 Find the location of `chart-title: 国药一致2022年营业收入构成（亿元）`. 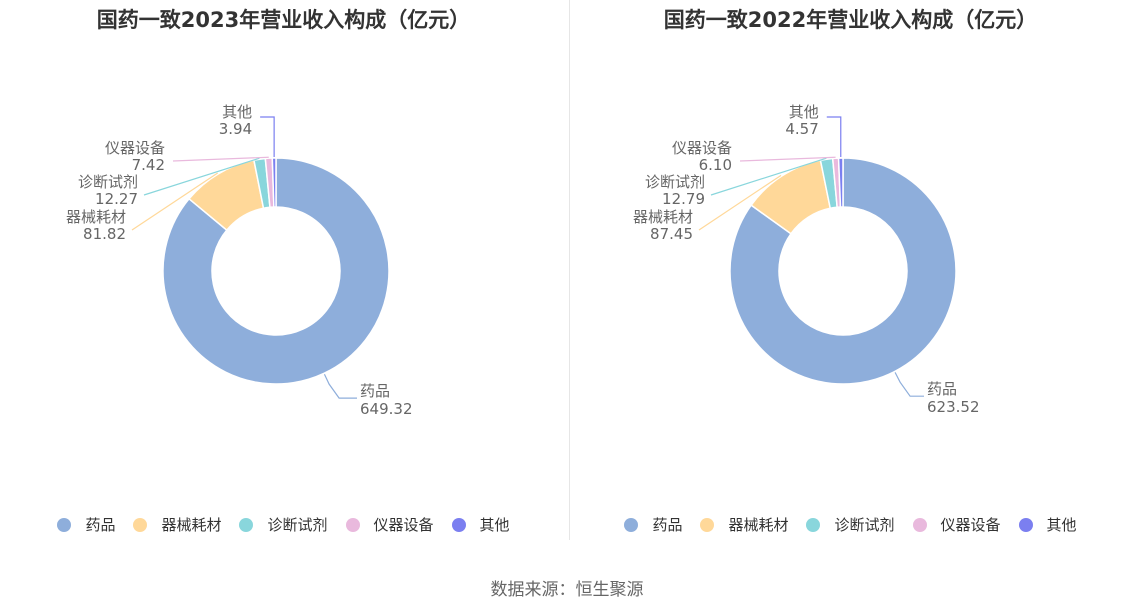

chart-title: 国药一致2022年营业收入构成（亿元） is located at coordinates (850, 20).